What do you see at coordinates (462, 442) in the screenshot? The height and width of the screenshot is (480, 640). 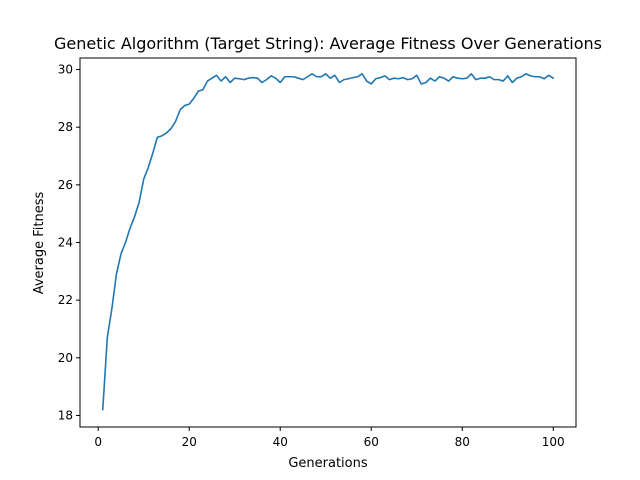 I see `x-tick-label: 80` at bounding box center [462, 442].